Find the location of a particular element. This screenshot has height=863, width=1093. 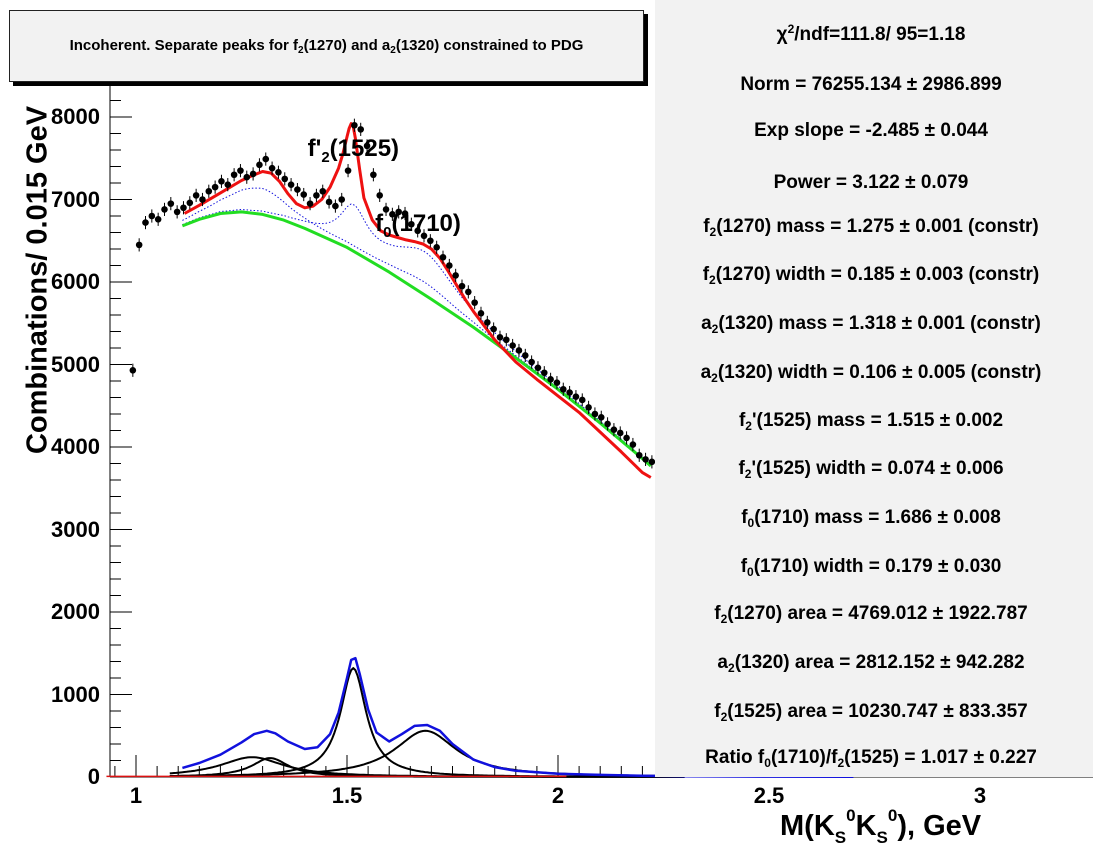

x-tick-label: 1.5 is located at coordinates (347, 795).